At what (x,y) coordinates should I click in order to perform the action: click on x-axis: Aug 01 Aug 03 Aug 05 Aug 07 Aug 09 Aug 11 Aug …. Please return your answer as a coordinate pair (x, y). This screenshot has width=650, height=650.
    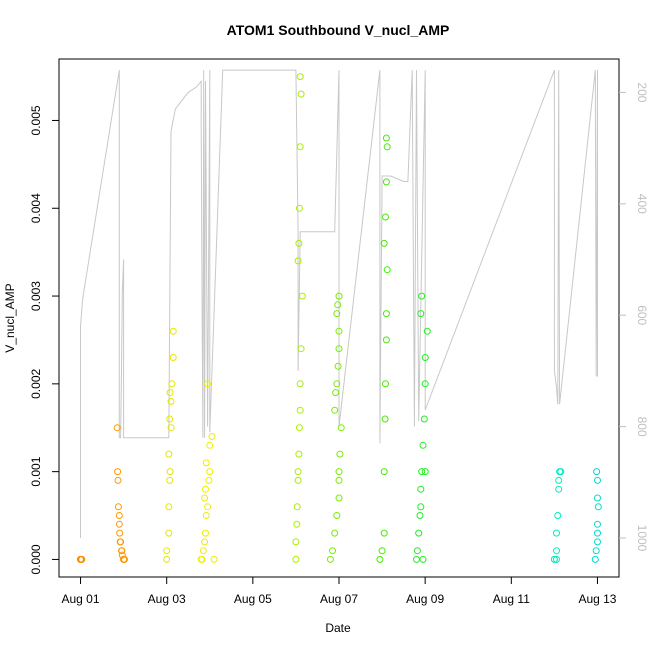
    Looking at the image, I should click on (339, 591).